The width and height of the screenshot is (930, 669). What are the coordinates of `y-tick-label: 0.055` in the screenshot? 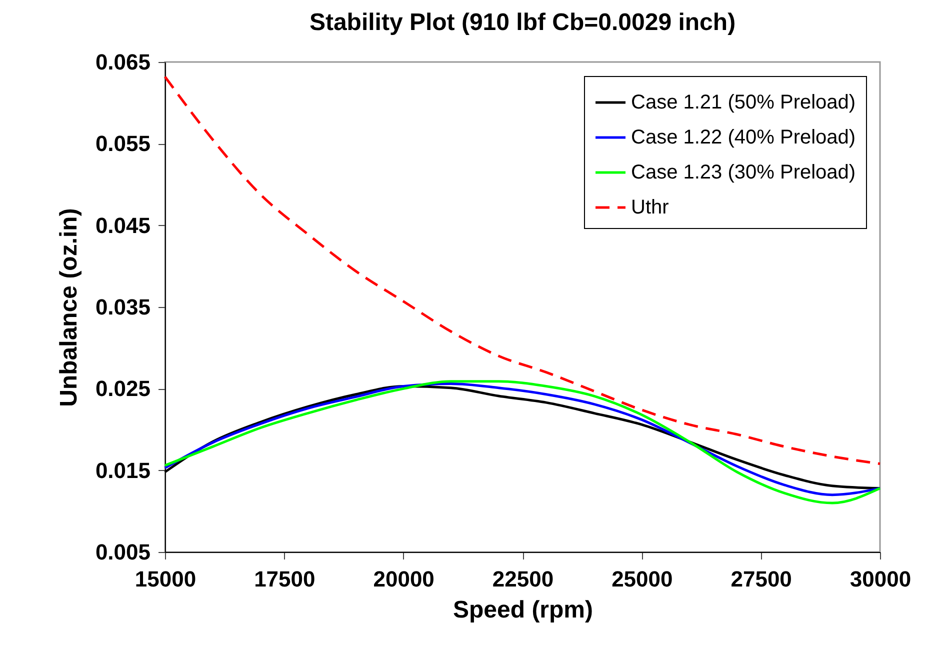 It's located at (122, 143).